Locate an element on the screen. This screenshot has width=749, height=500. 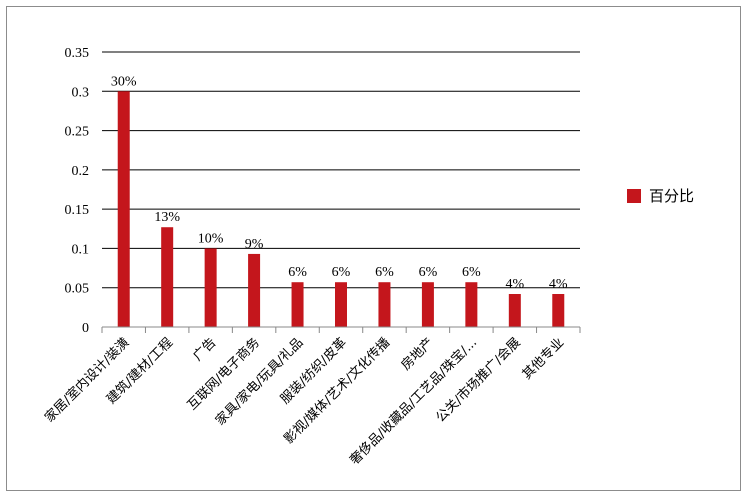
data-label: 30% is located at coordinates (124, 81).